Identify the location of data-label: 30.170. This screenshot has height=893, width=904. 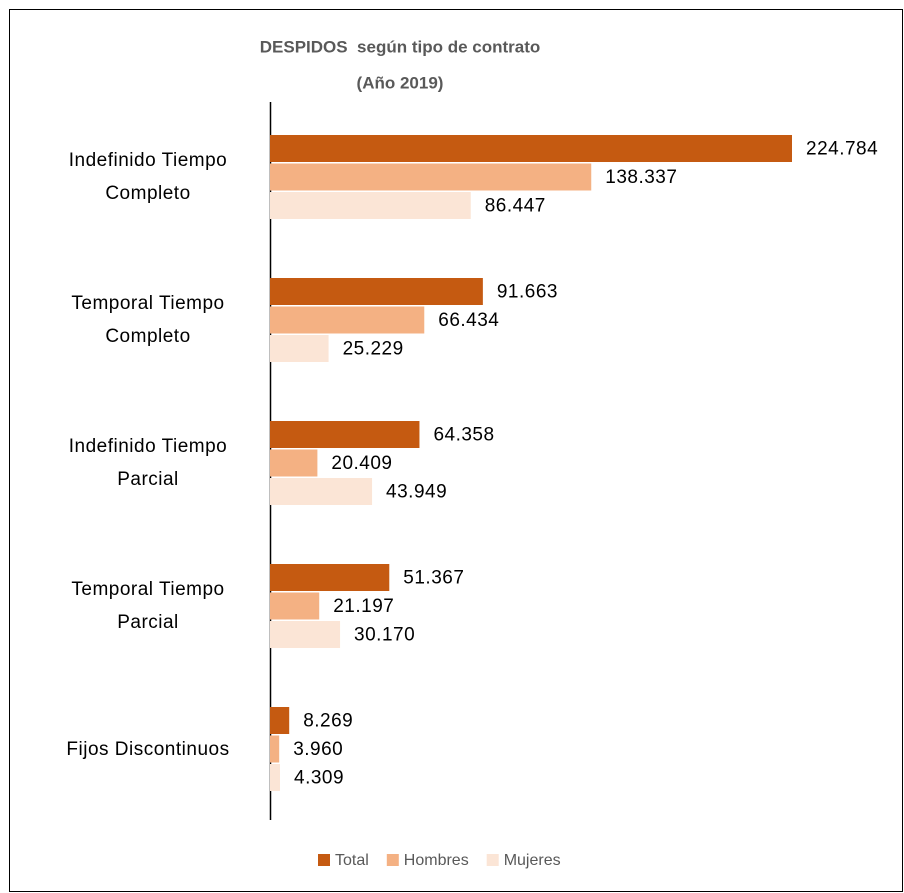
(384, 635).